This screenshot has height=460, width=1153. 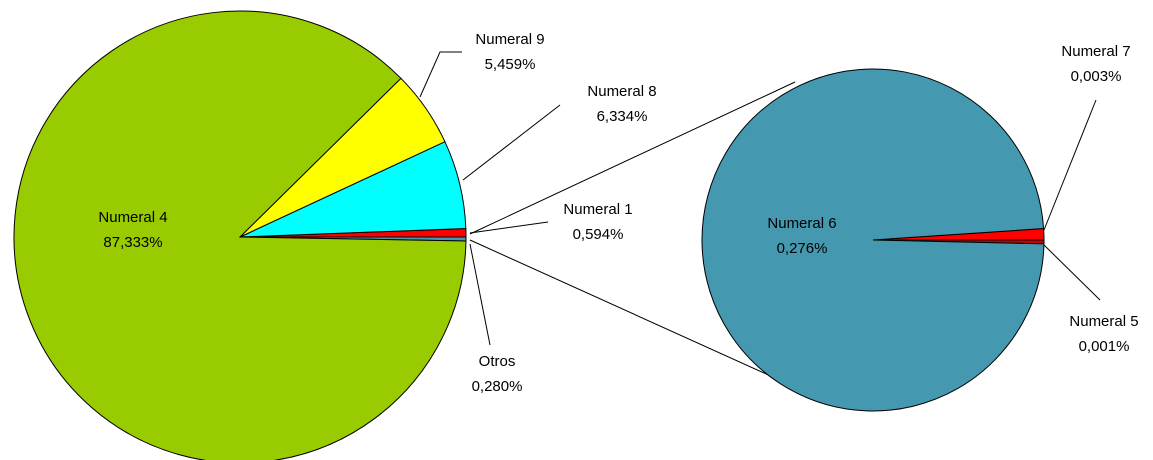 What do you see at coordinates (497, 386) in the screenshot?
I see `slice-value-label: 0,280%` at bounding box center [497, 386].